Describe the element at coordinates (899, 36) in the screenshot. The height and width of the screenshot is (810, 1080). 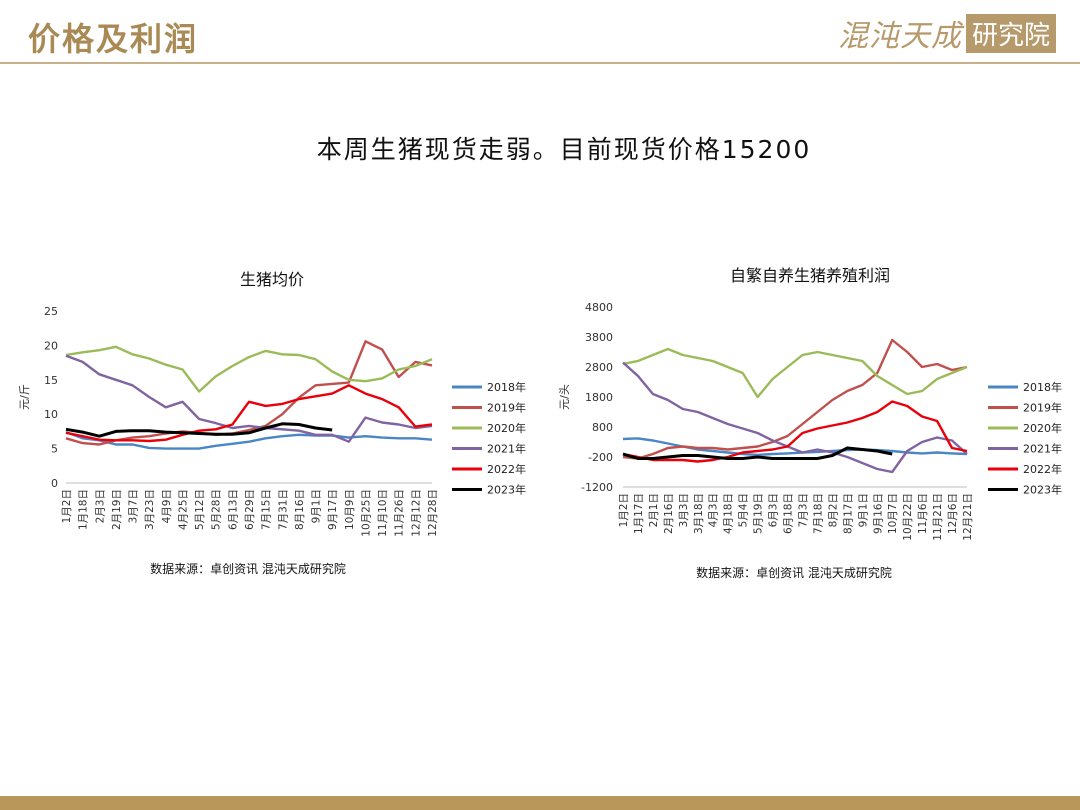
I see `logo-text: 混沌天成` at that location.